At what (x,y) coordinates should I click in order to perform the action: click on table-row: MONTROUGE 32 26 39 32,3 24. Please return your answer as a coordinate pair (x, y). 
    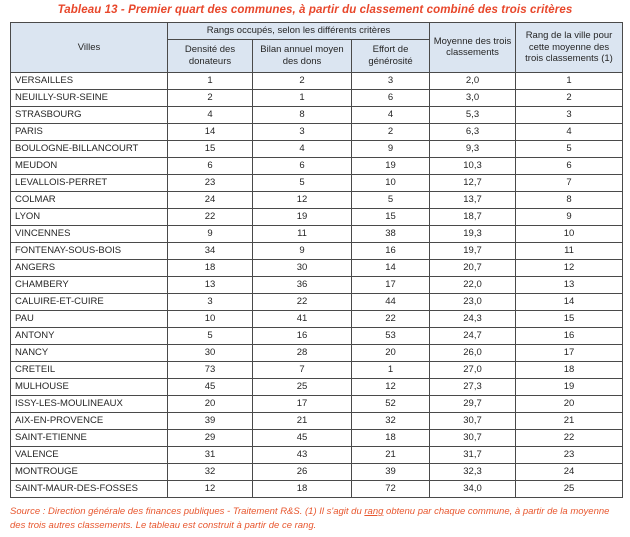
    Looking at the image, I should click on (316, 471).